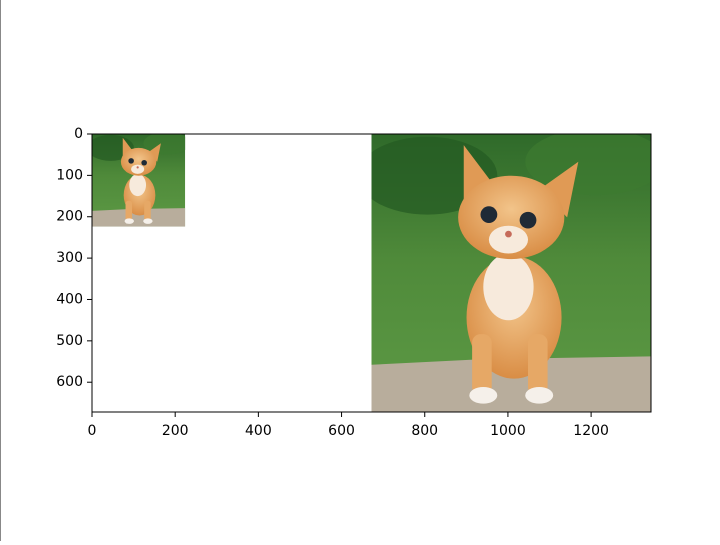 This screenshot has height=545, width=720. I want to click on y-tick-label: 500, so click(69, 341).